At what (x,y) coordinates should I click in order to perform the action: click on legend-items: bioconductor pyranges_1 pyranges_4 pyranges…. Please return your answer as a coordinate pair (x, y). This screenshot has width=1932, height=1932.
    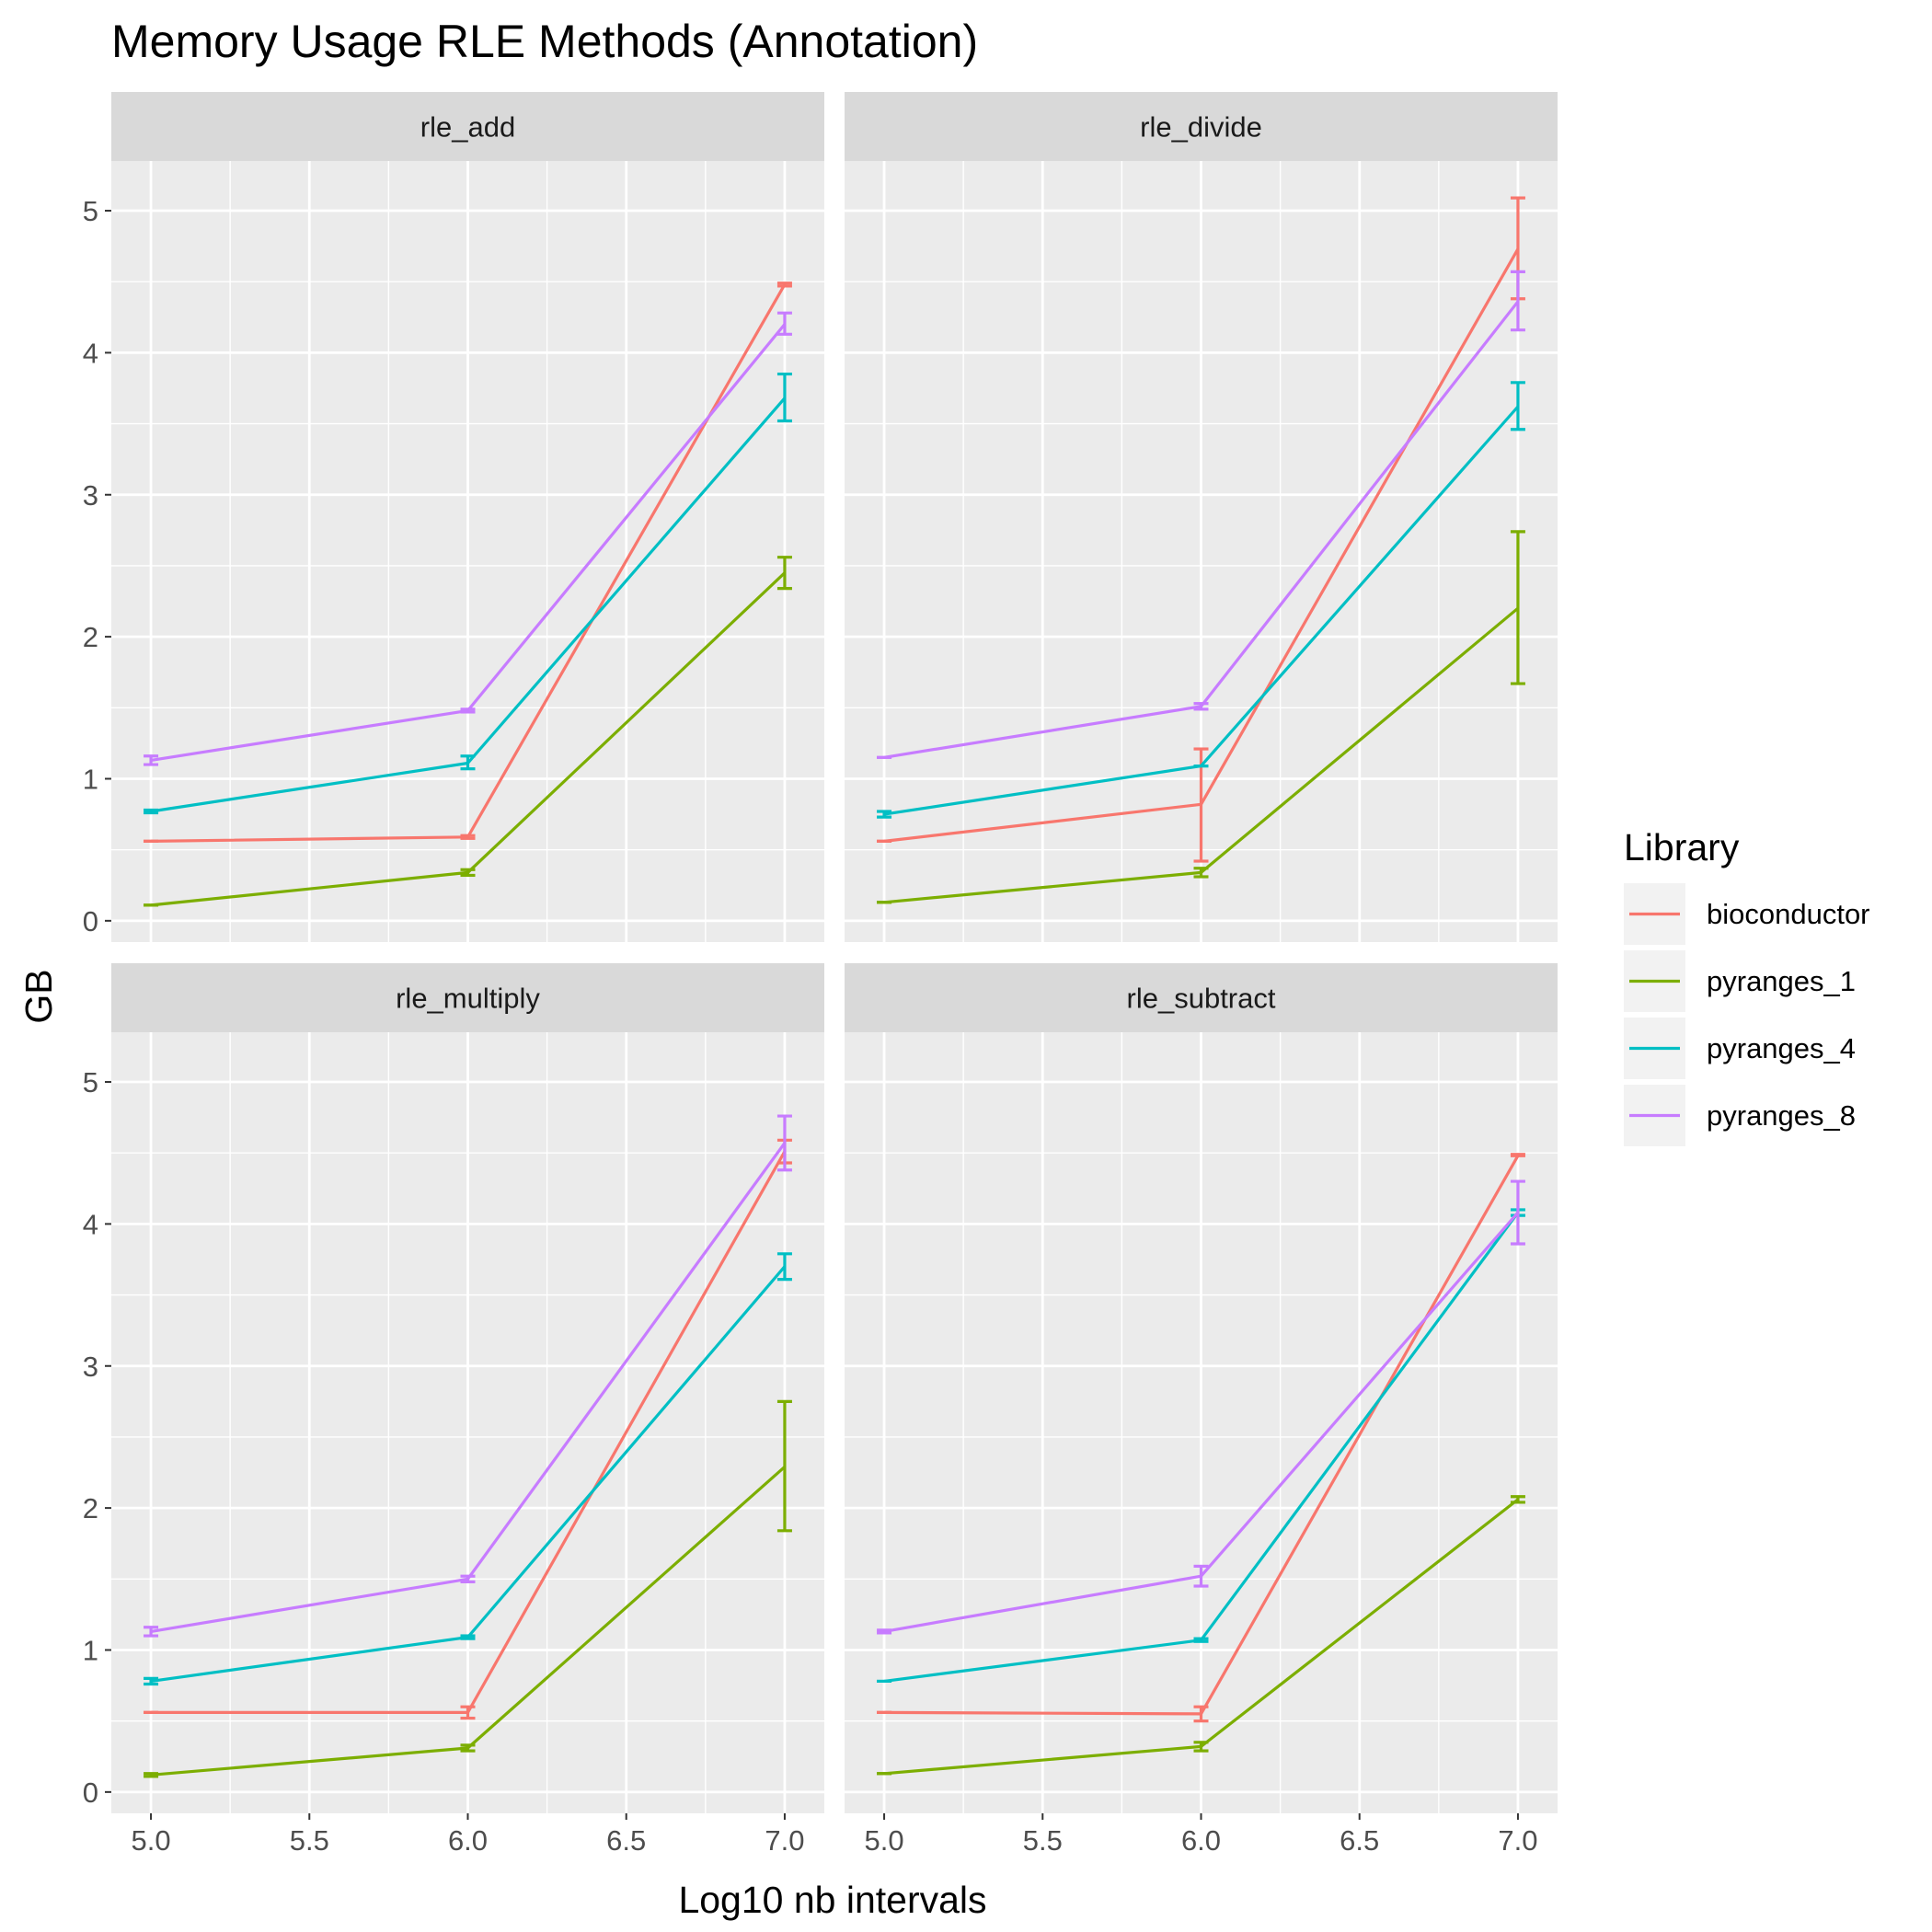
    Looking at the image, I should click on (1747, 1014).